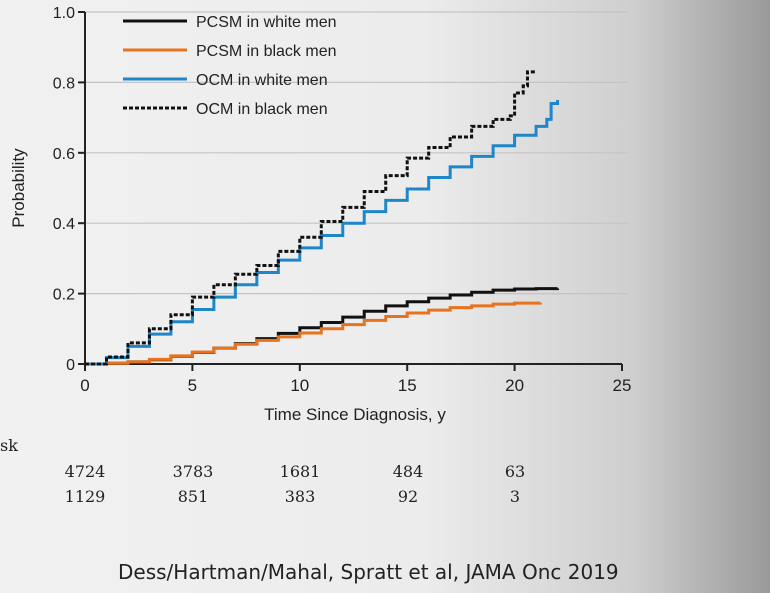 The height and width of the screenshot is (593, 770). What do you see at coordinates (622, 385) in the screenshot?
I see `x-tick-label-5: 25` at bounding box center [622, 385].